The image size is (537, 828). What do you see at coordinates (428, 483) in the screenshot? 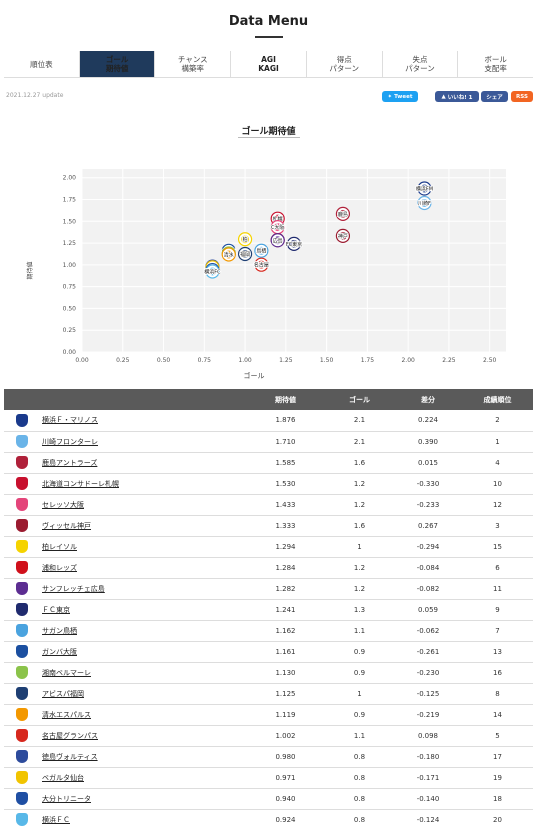
I see `cell-diff: -0.330` at bounding box center [428, 483].